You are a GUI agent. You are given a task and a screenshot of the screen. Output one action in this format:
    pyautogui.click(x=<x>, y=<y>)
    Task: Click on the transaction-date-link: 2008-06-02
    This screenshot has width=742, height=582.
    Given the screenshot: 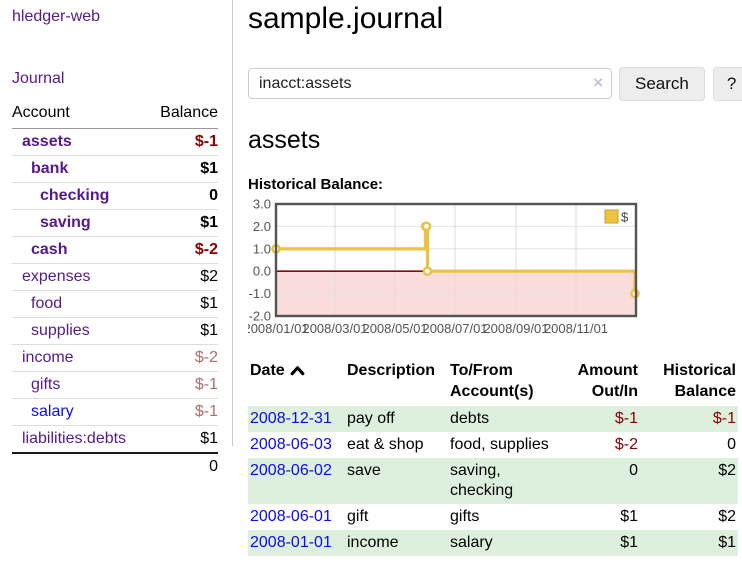 What is the action you would take?
    pyautogui.click(x=291, y=470)
    